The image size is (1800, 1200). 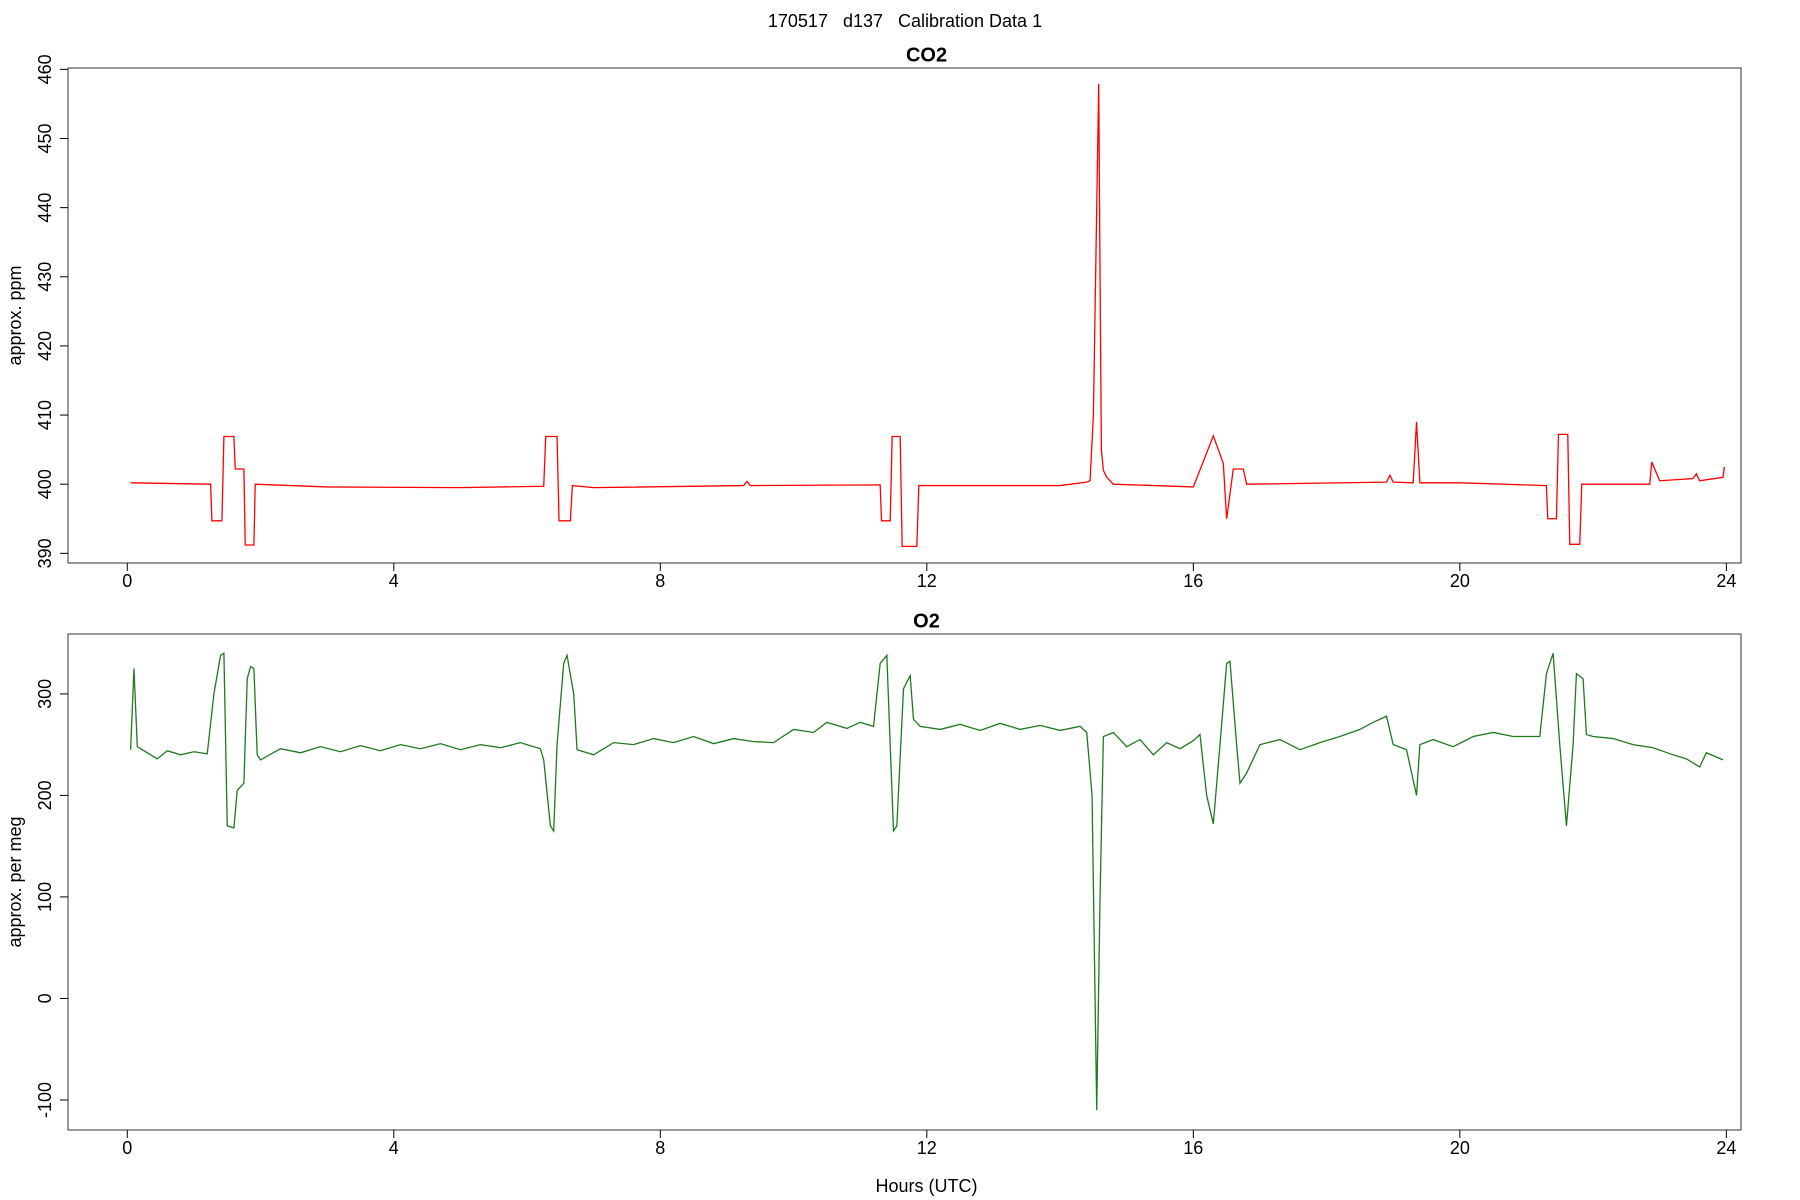 What do you see at coordinates (45, 998) in the screenshot?
I see `y-tick-label: 0` at bounding box center [45, 998].